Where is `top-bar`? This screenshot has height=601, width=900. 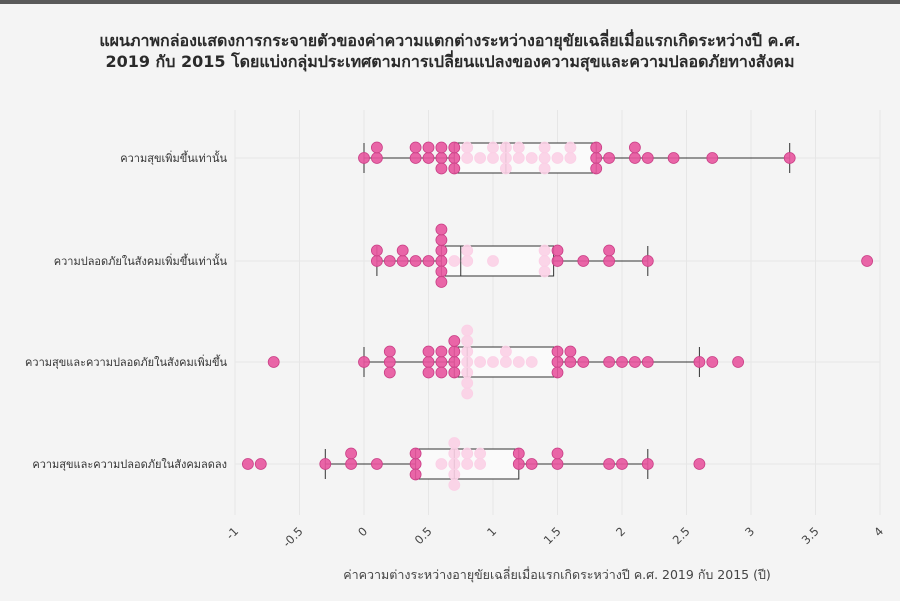
top-bar is located at coordinates (450, 2).